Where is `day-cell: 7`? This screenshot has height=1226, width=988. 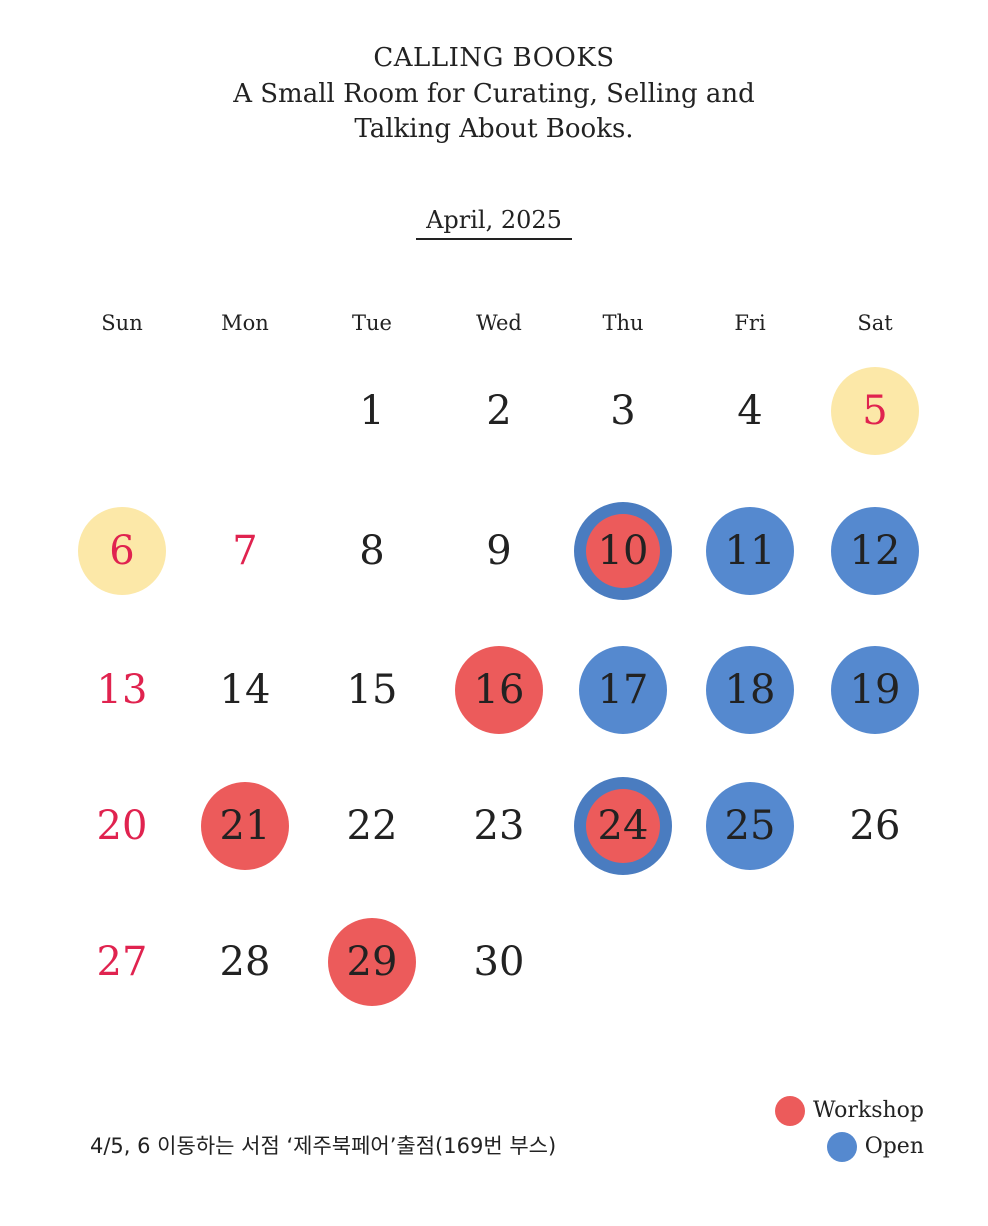 day-cell: 7 is located at coordinates (245, 551).